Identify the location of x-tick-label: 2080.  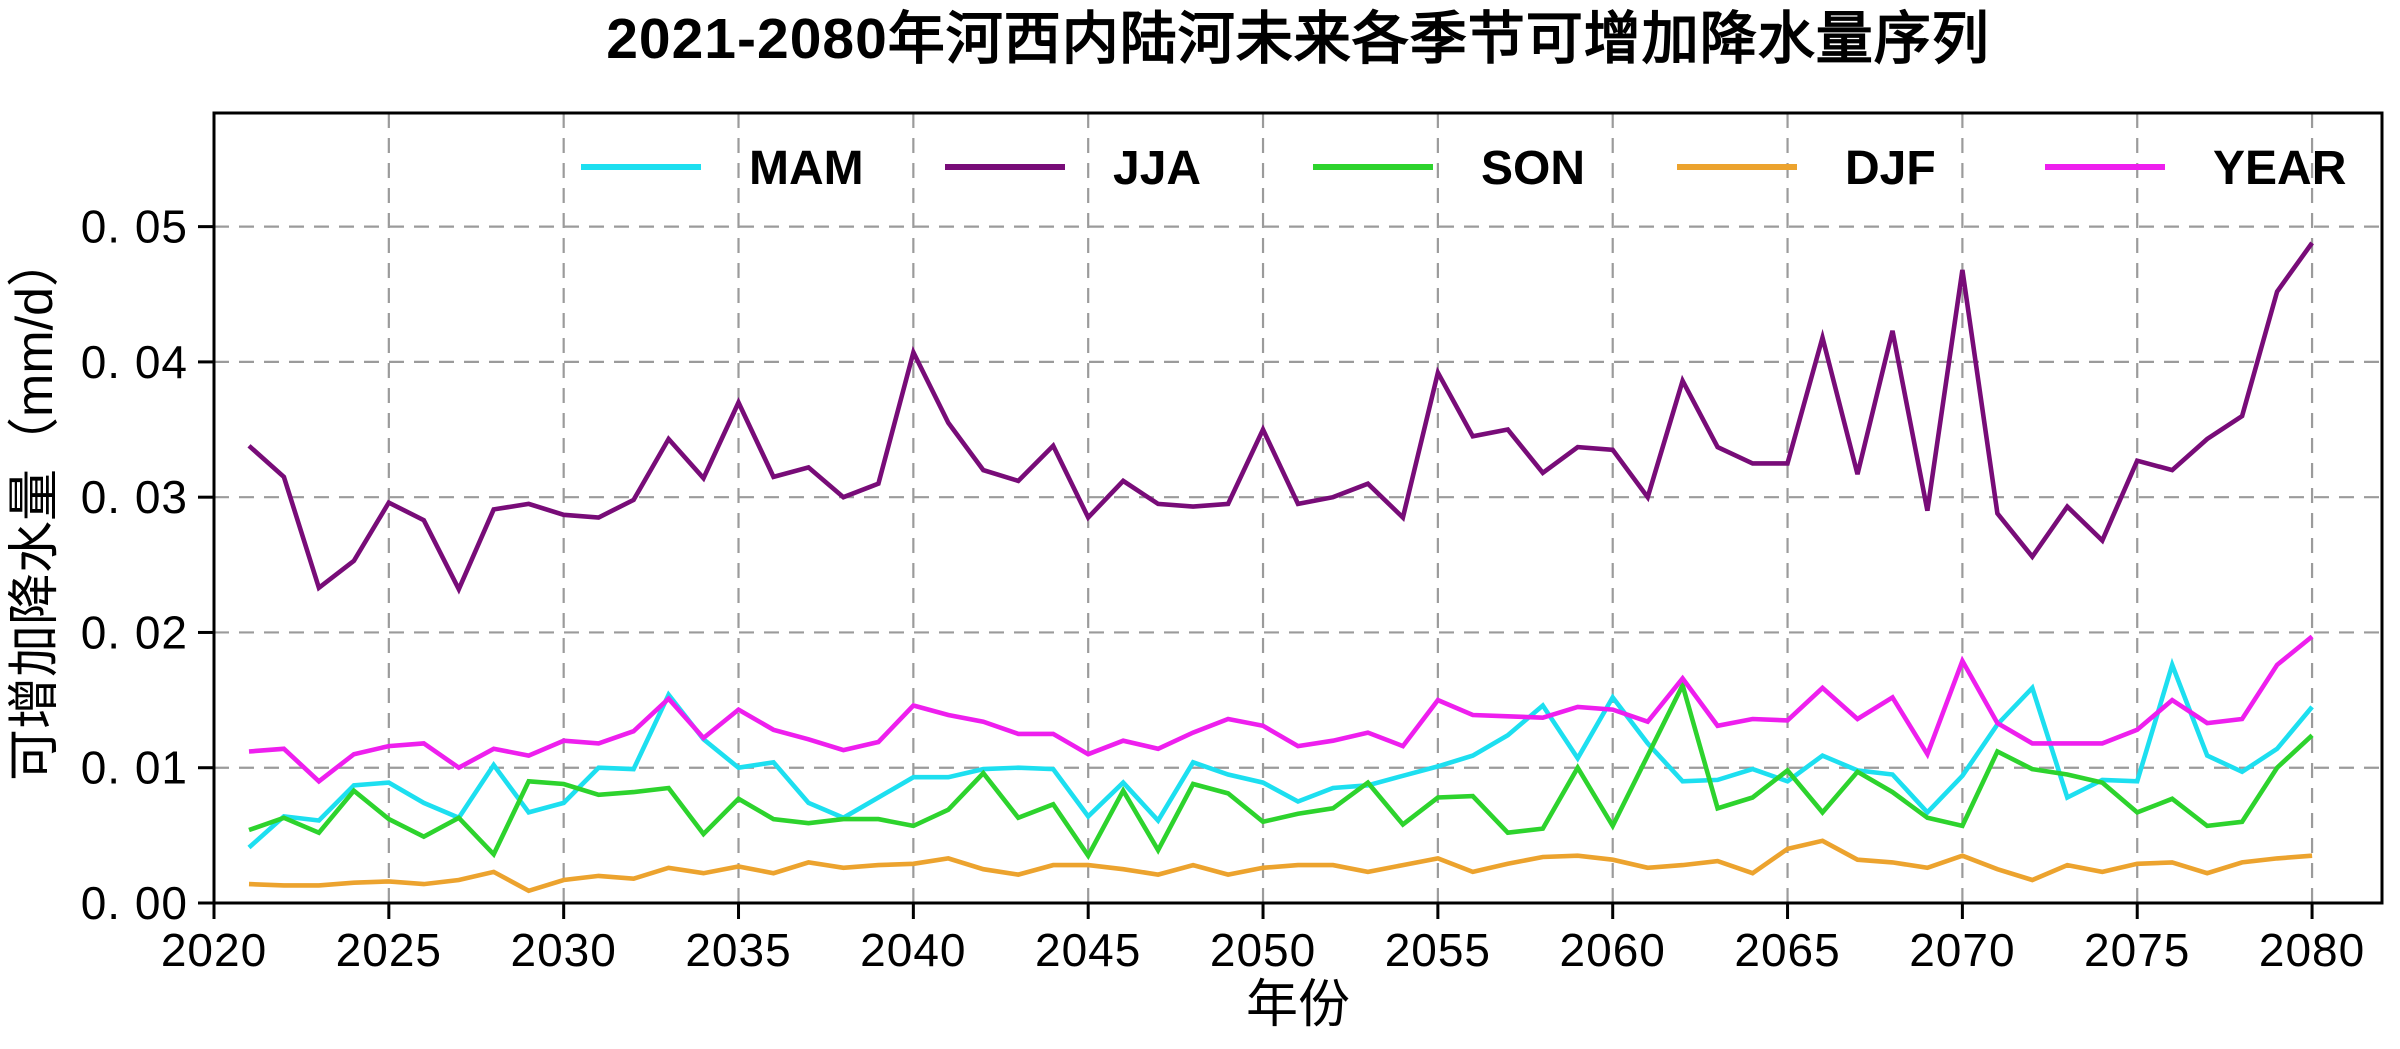
(2312, 950).